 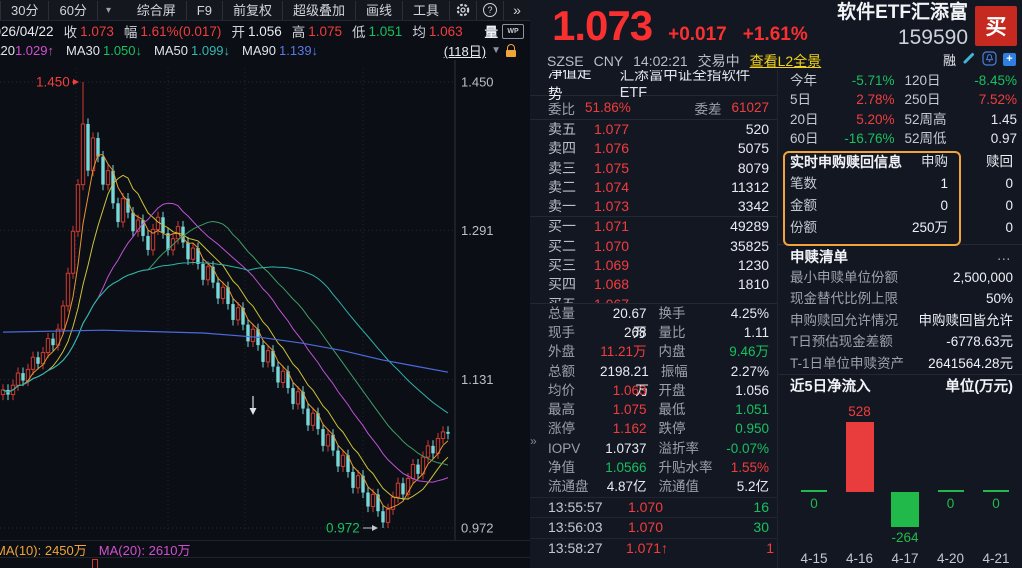 I want to click on svg-text: 1.450, so click(x=477, y=82).